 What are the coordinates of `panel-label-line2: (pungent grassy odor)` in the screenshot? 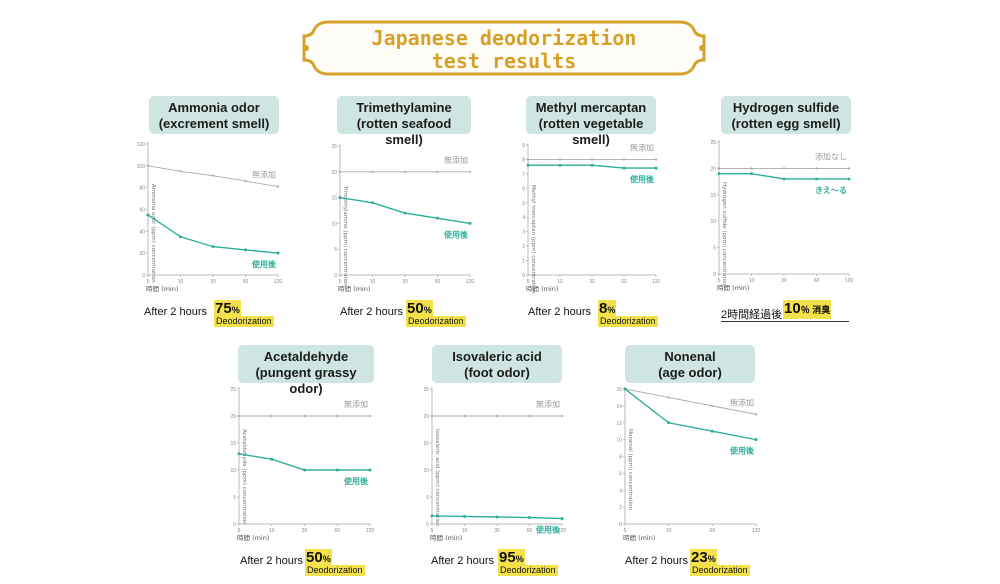 It's located at (306, 380).